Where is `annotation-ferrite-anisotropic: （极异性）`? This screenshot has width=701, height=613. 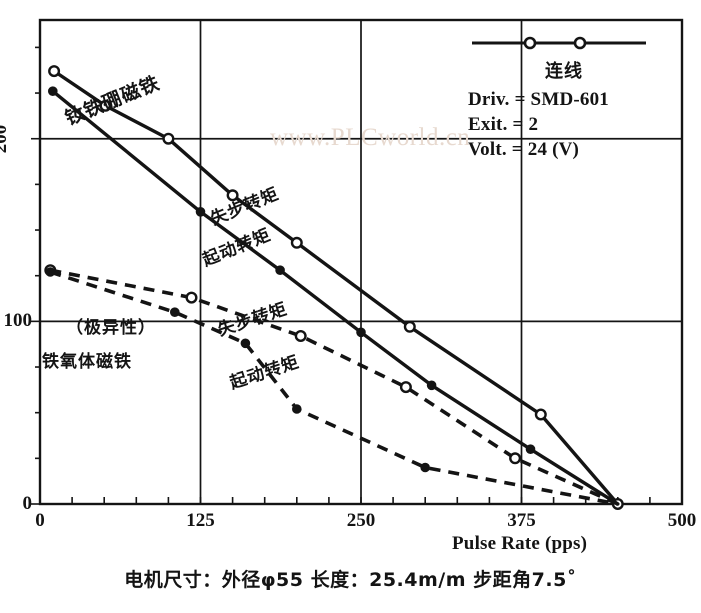 annotation-ferrite-anisotropic: （极异性） is located at coordinates (111, 328).